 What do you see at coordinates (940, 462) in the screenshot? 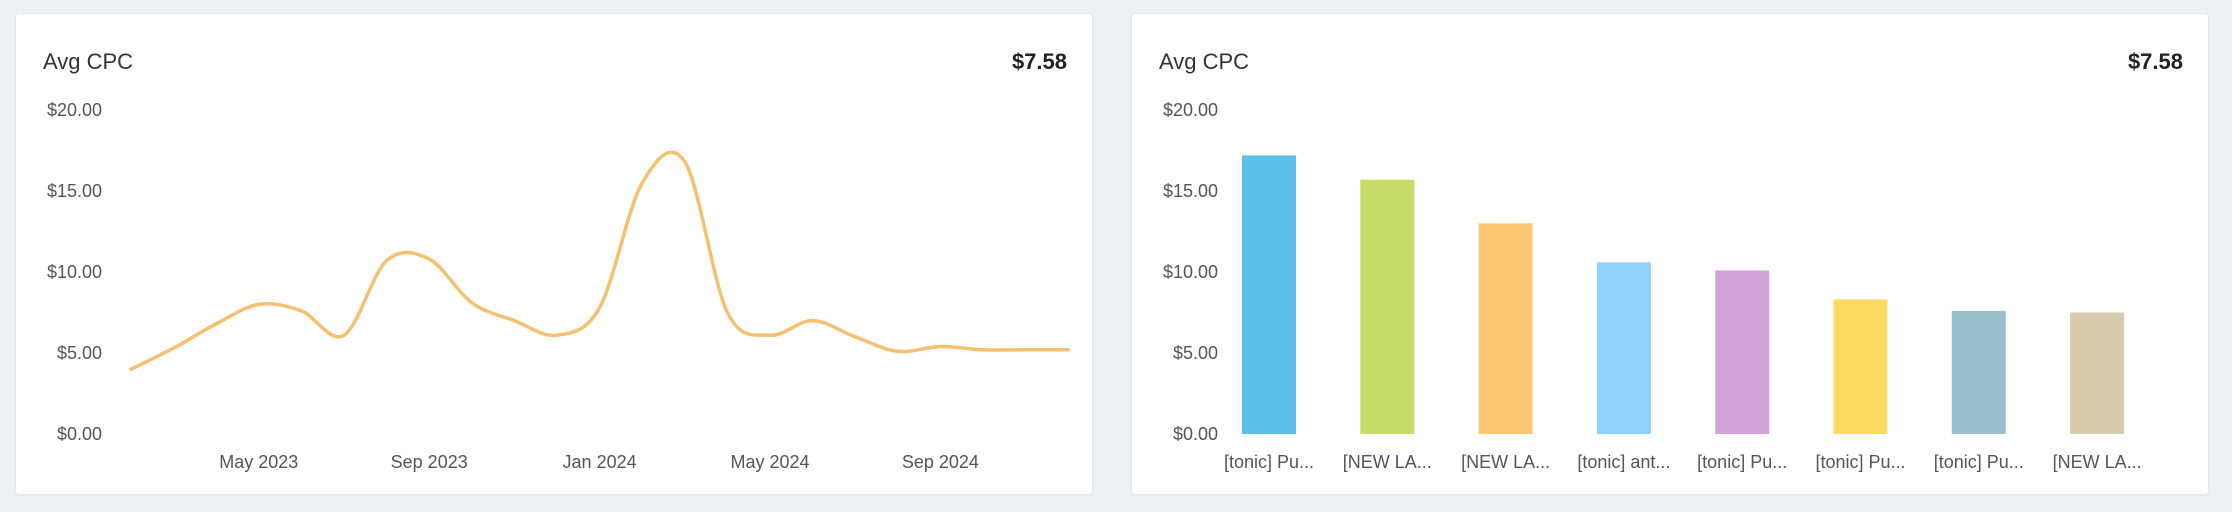
I see `x-tick-label: Sep 2024` at bounding box center [940, 462].